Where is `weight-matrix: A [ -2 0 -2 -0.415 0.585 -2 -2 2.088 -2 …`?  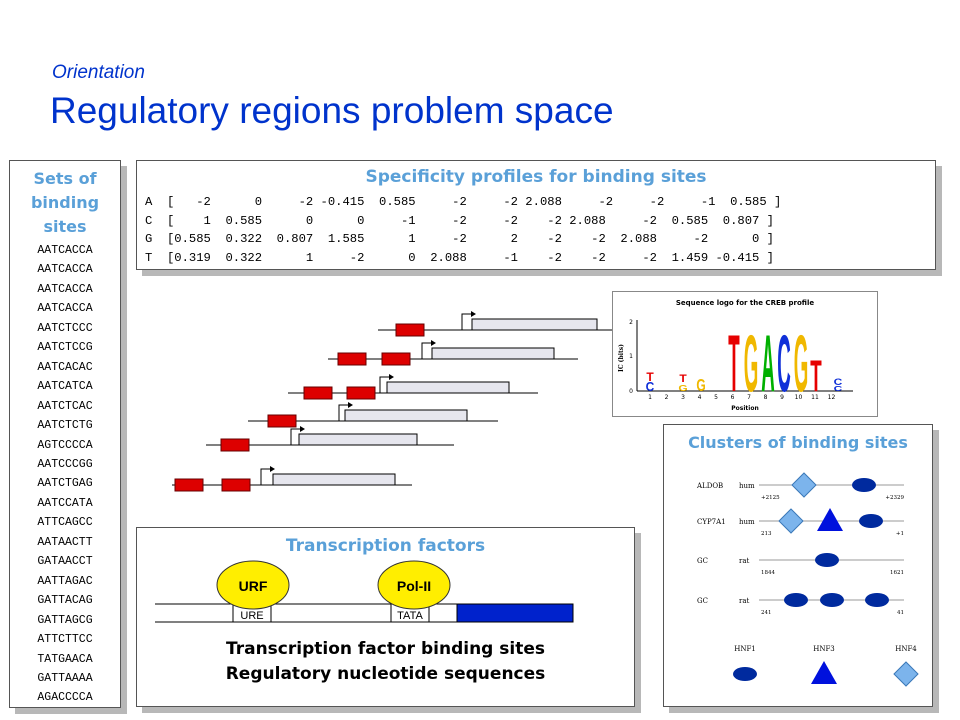
weight-matrix: A [ -2 0 -2 -0.415 0.585 -2 -2 2.088 -2 … is located at coordinates (463, 230).